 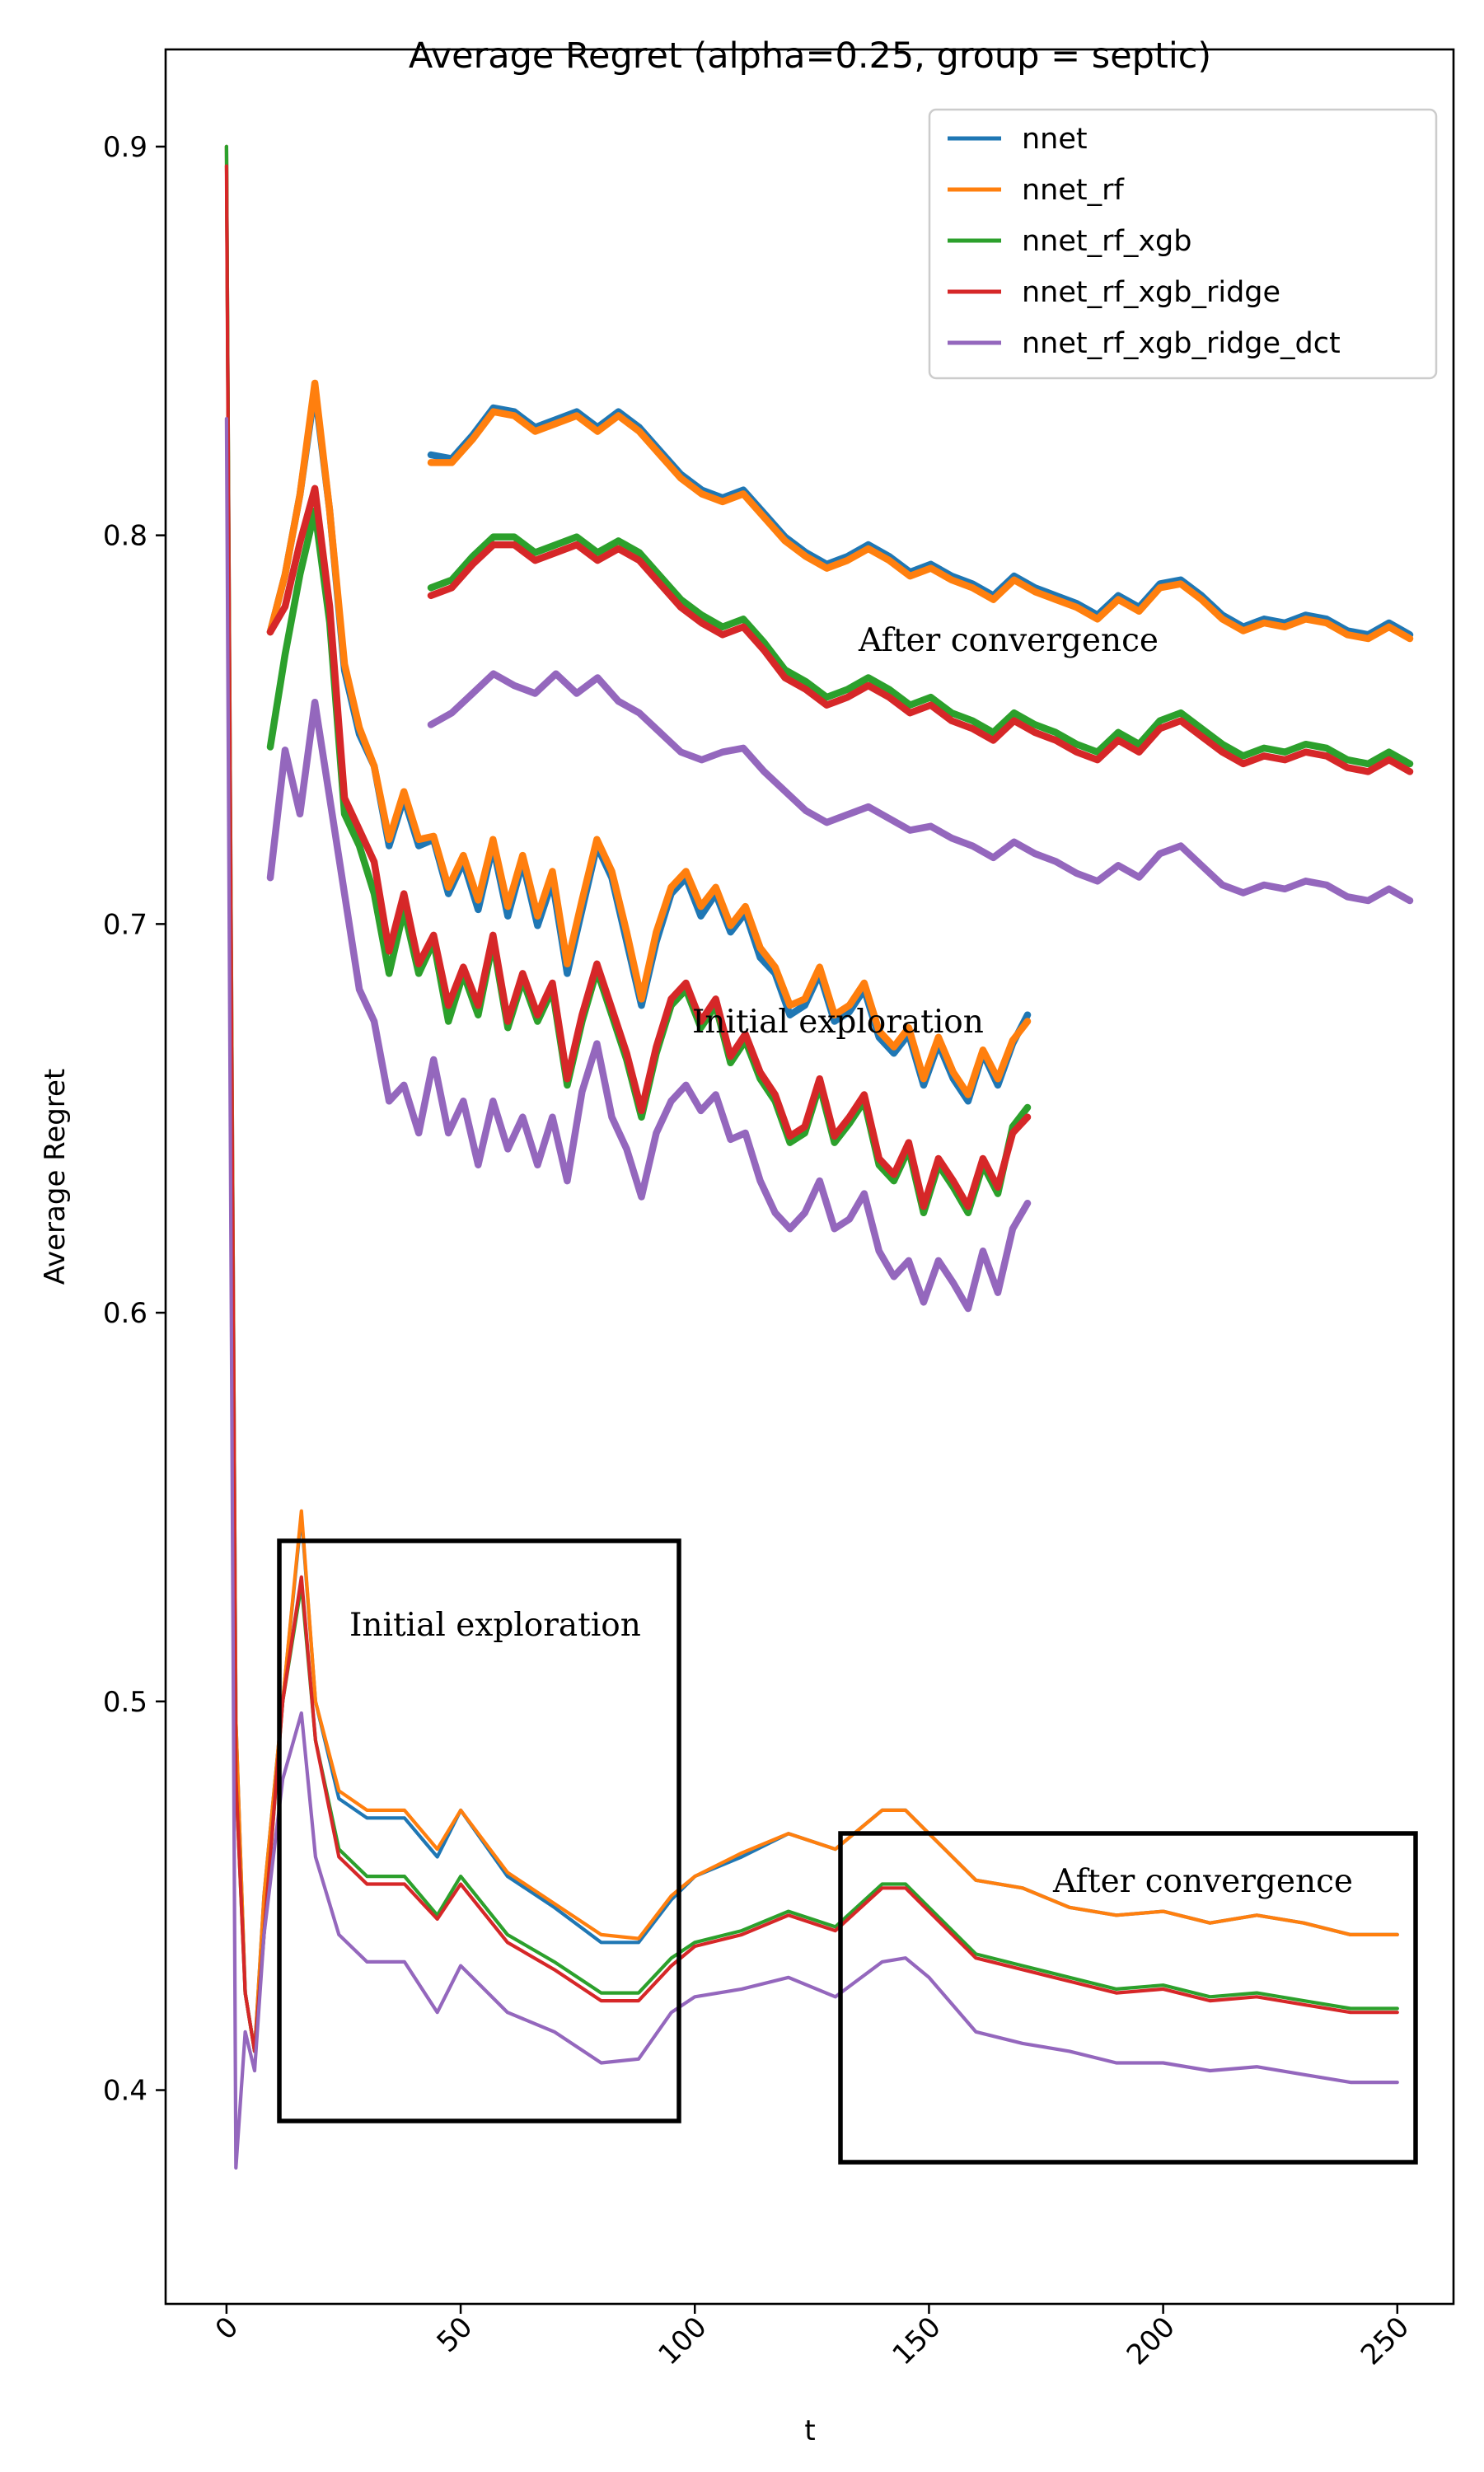 I want to click on label-after-convergence-upper: After convergence, so click(x=1008, y=640).